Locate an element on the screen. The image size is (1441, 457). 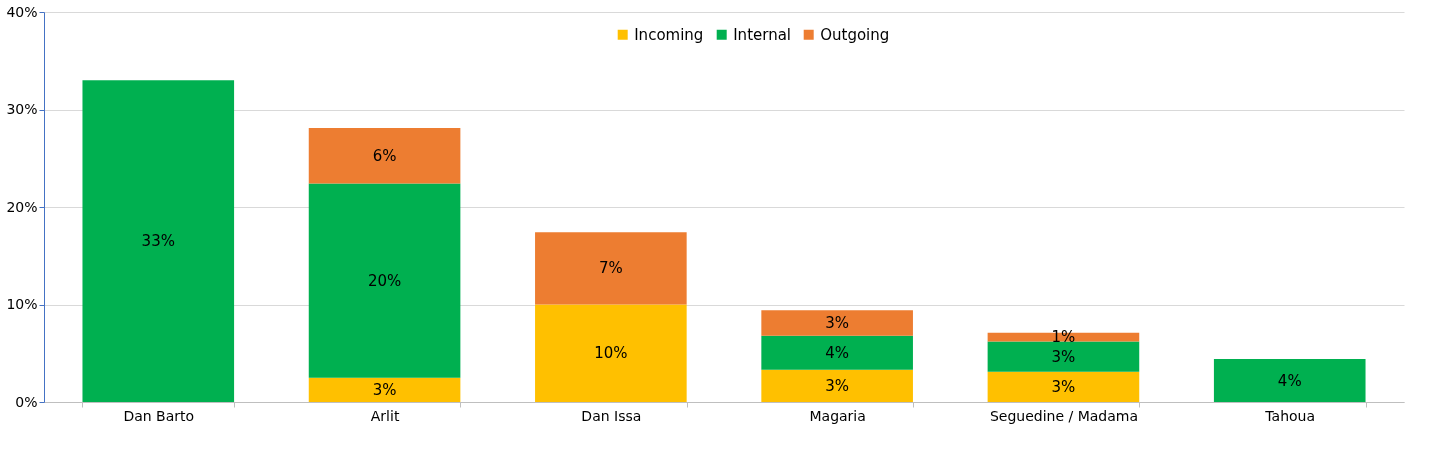
y-tick-label: 30% is located at coordinates (22, 109).